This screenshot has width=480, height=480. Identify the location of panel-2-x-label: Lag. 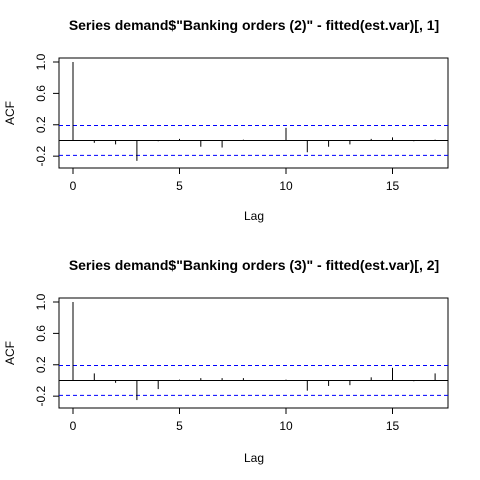
(254, 458).